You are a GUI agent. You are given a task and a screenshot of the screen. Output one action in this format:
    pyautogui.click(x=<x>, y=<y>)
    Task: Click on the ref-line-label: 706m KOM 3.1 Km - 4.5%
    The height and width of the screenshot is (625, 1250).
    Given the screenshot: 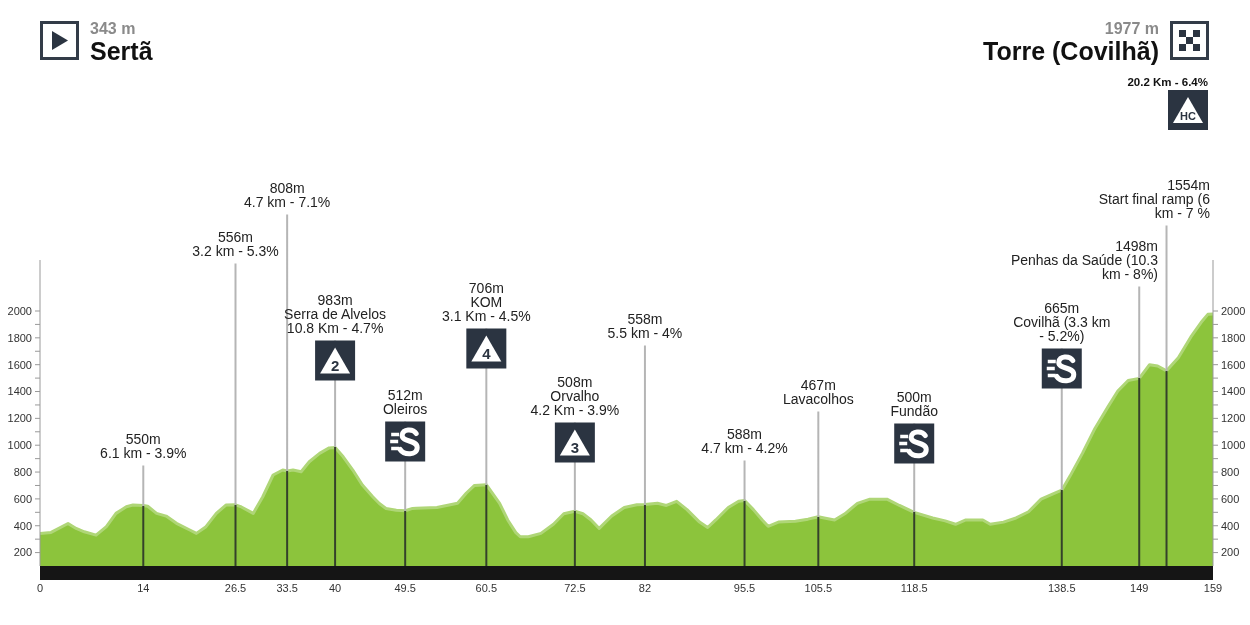 What is the action you would take?
    pyautogui.click(x=486, y=302)
    